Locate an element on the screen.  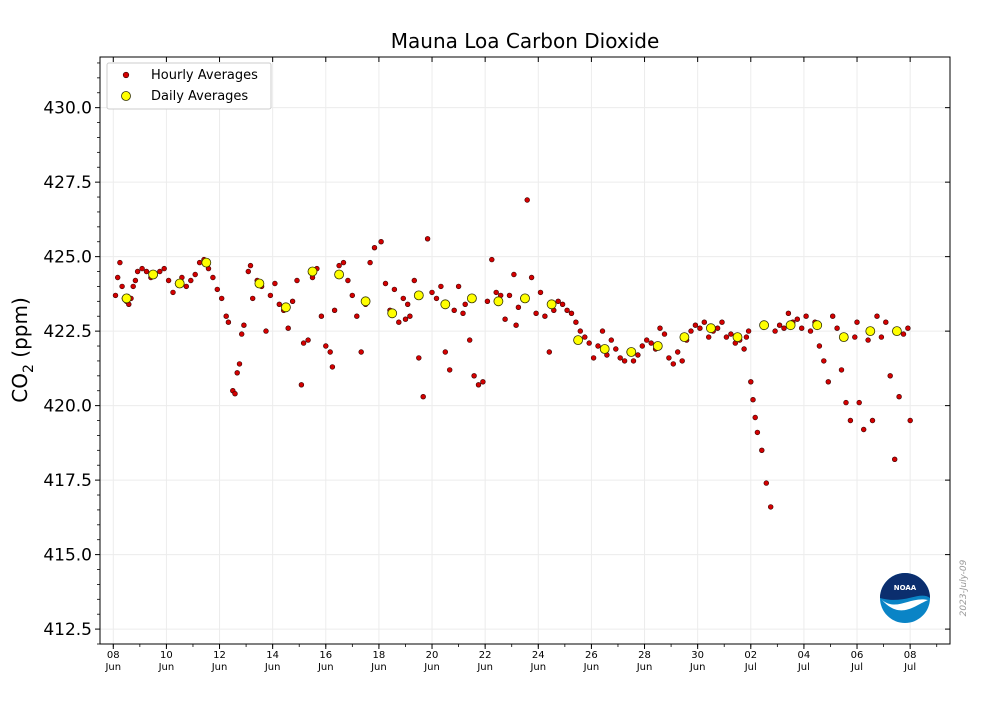
logo-text: NOAA is located at coordinates (905, 588).